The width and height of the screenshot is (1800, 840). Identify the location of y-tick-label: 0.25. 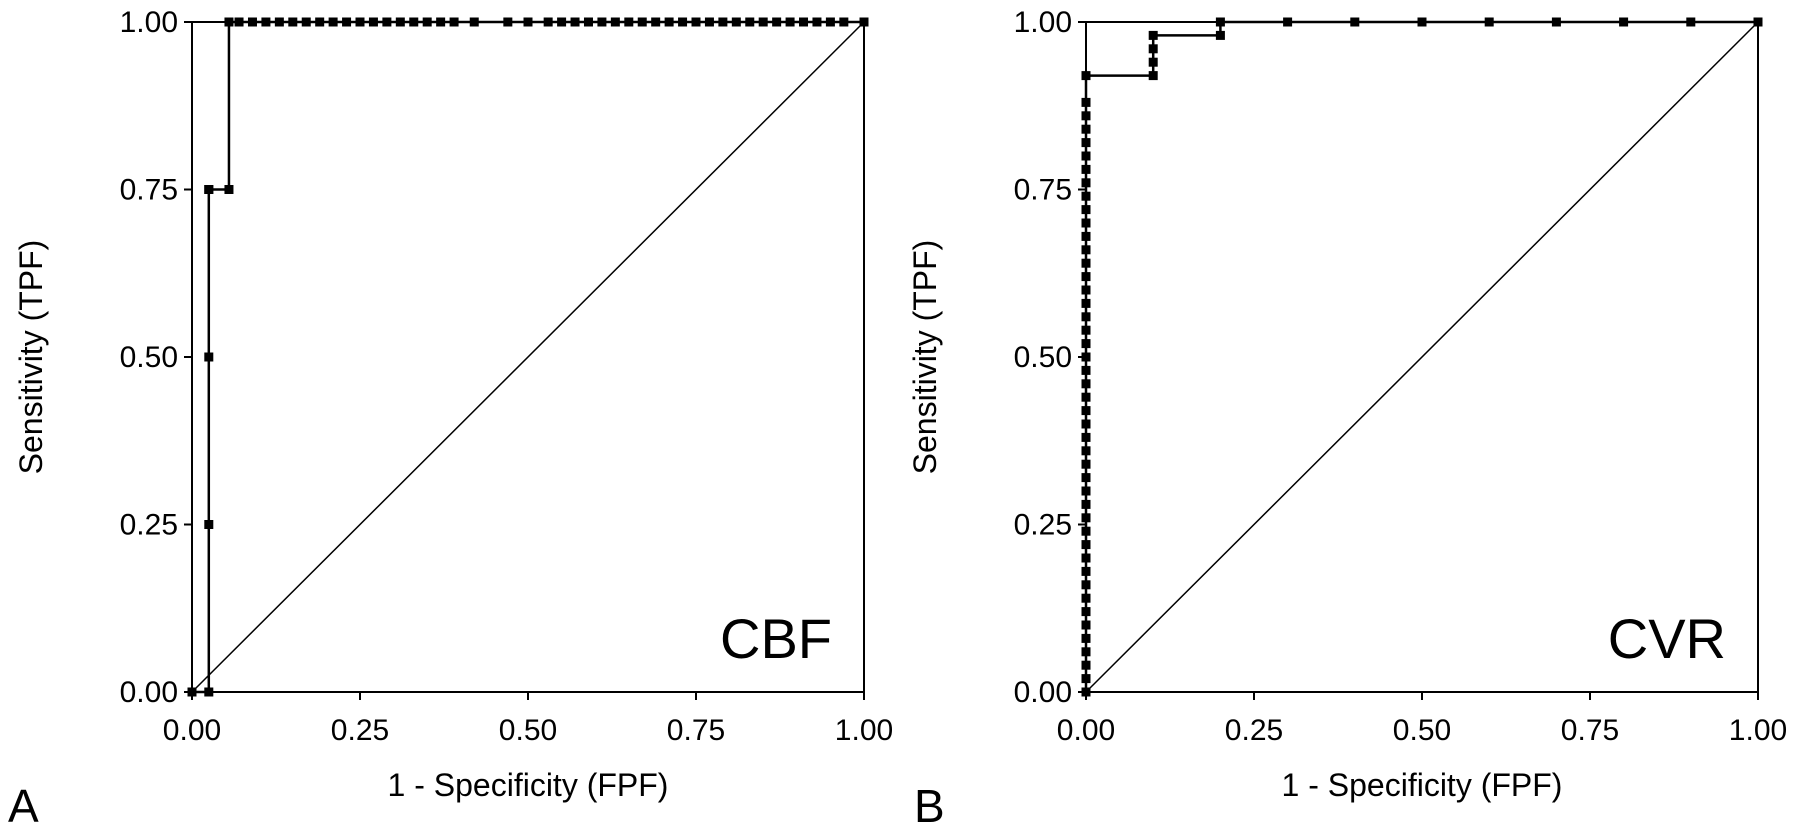
(1043, 525).